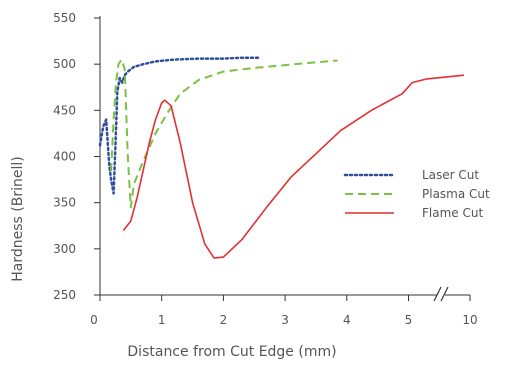  Describe the element at coordinates (224, 320) in the screenshot. I see `x-tick-label: 2` at that location.